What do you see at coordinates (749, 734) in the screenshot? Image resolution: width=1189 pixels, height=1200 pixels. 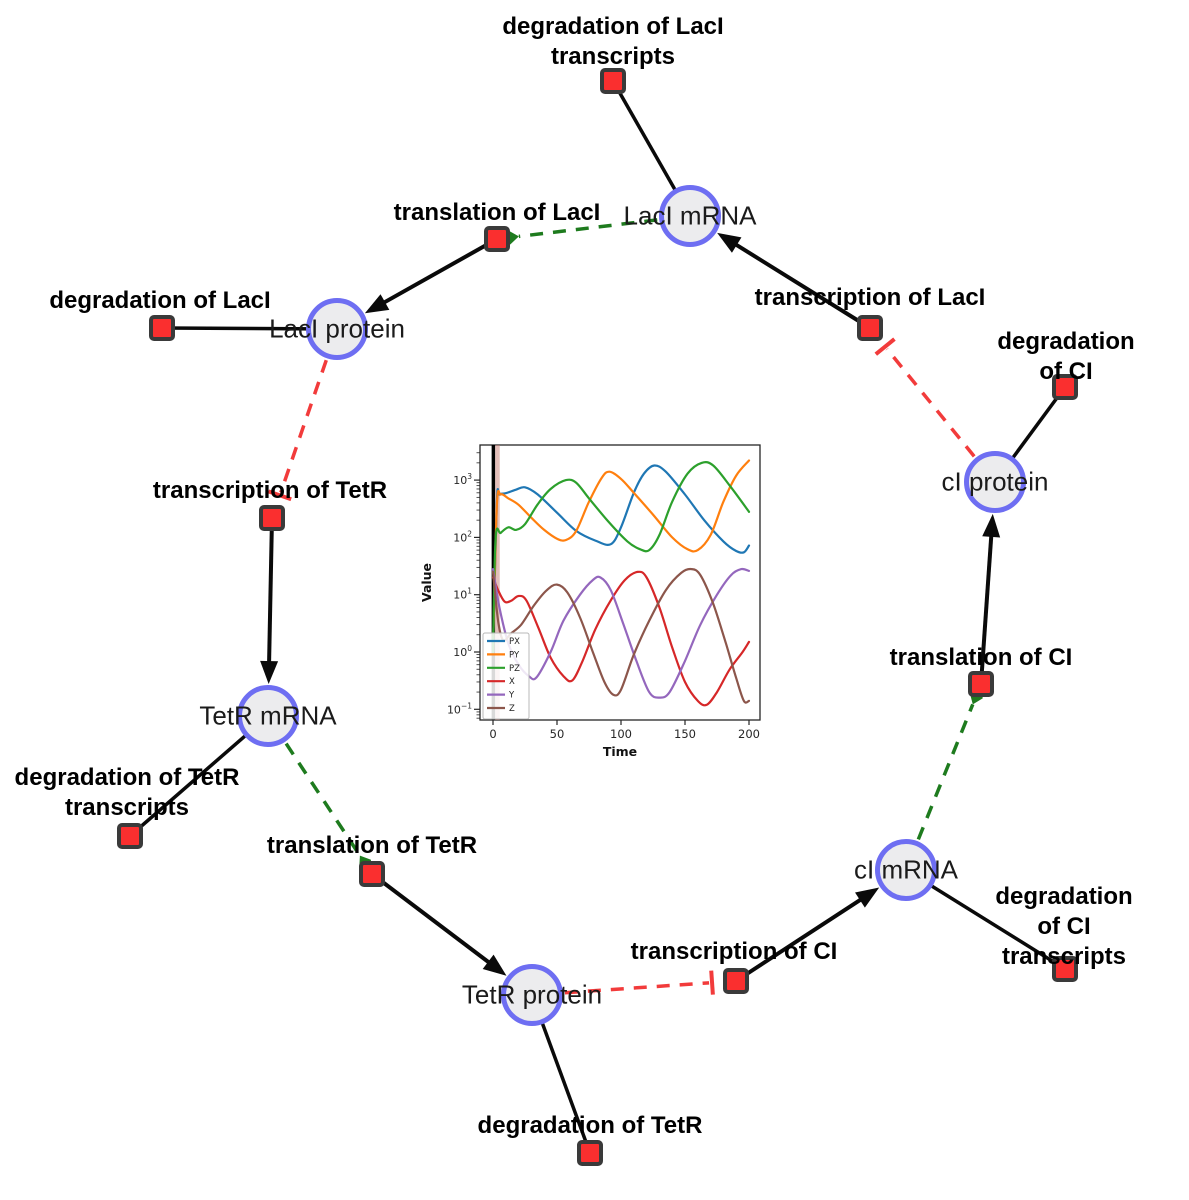 I see `x-tick-label: 200` at bounding box center [749, 734].